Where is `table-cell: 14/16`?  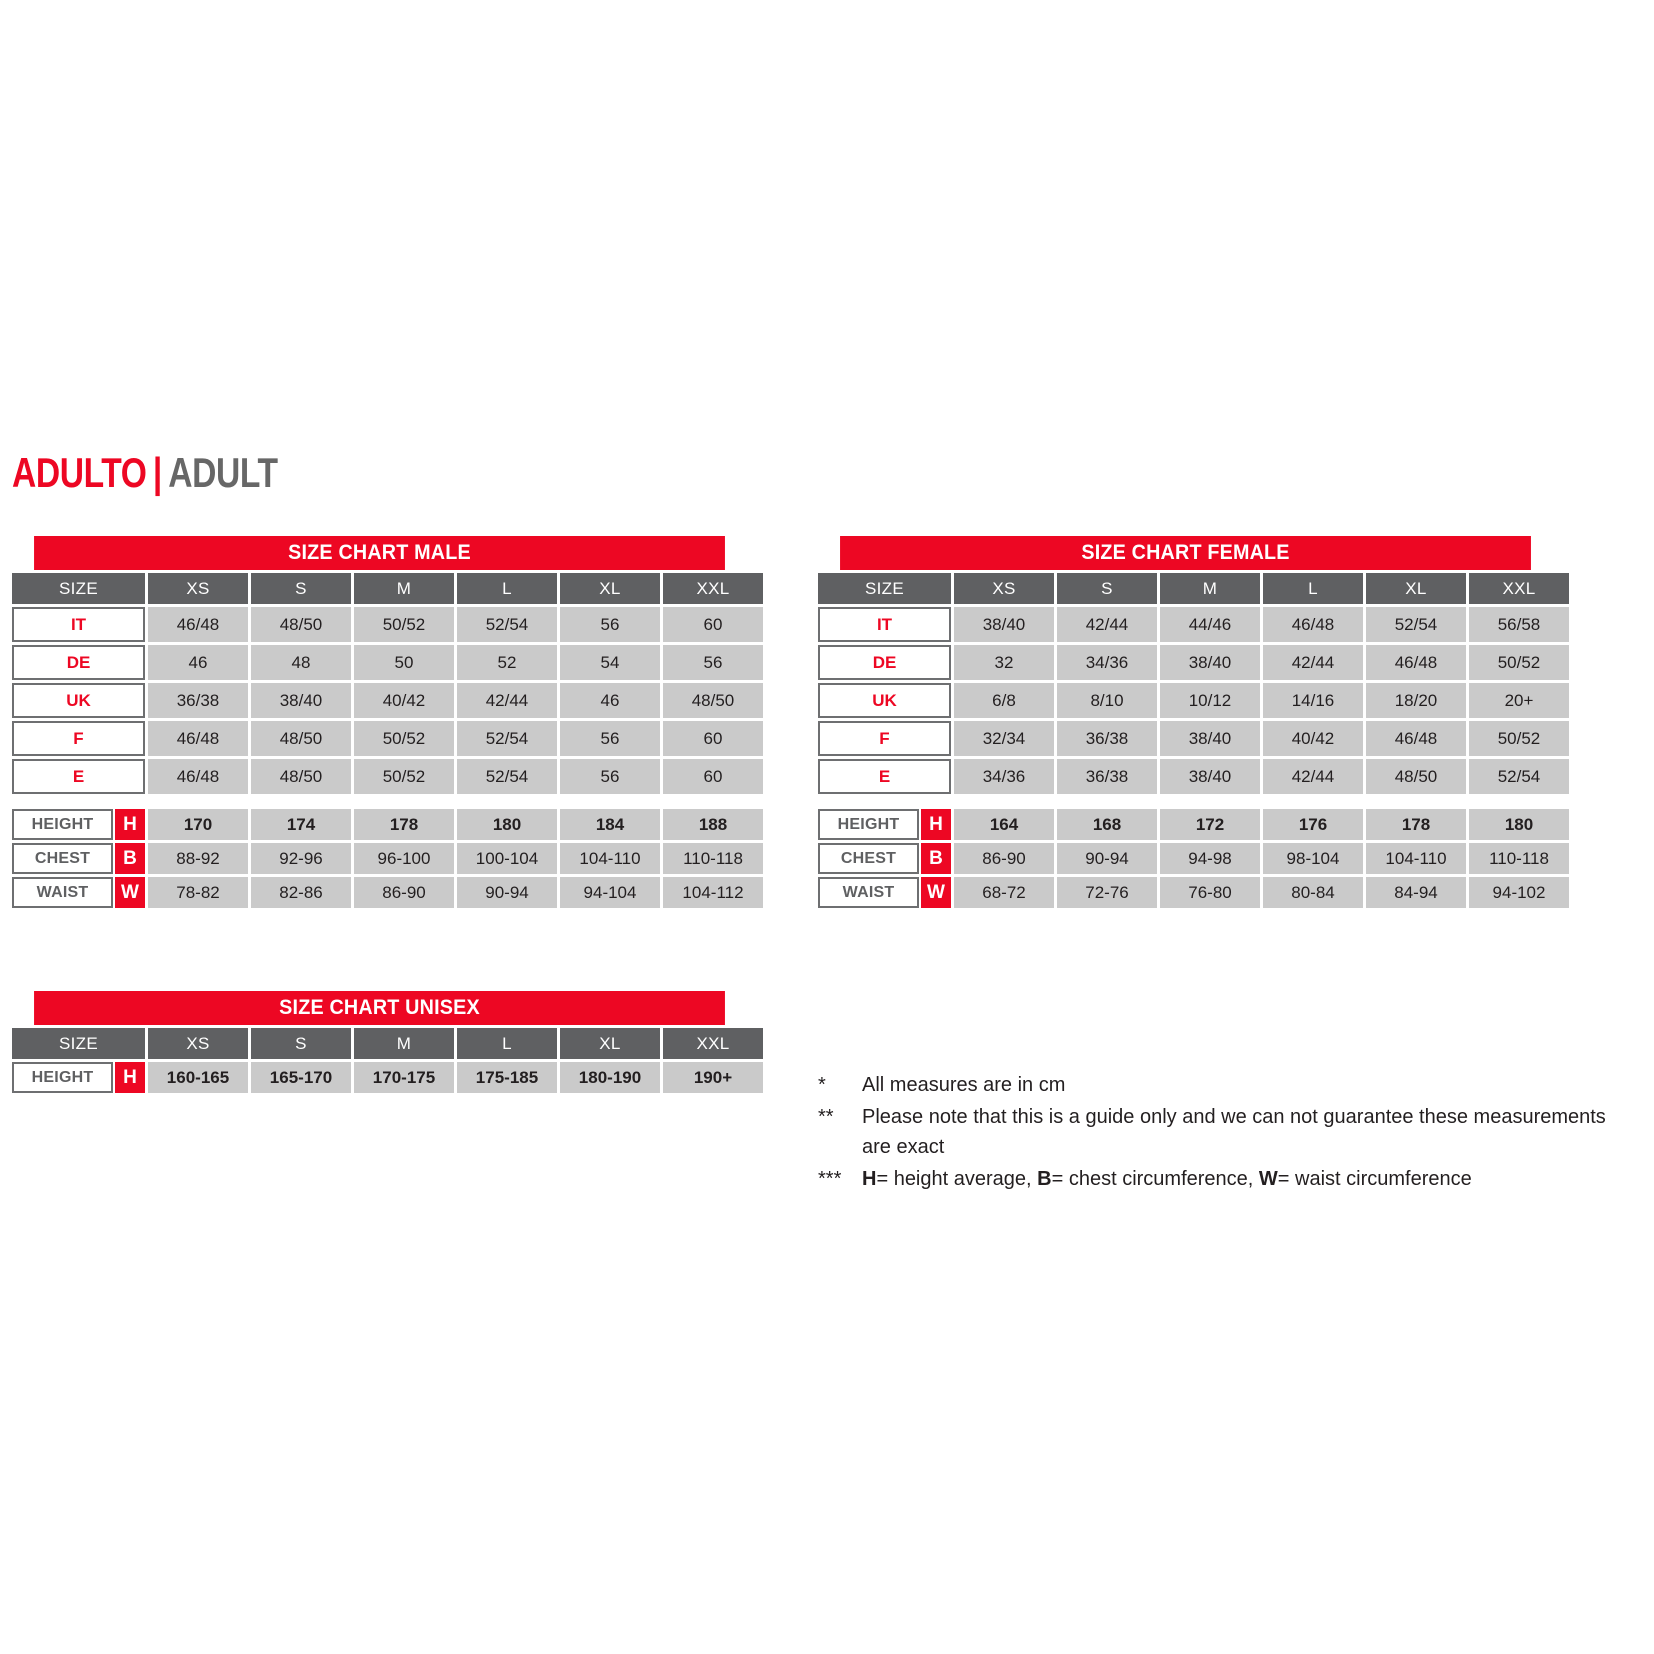
table-cell: 14/16 is located at coordinates (1313, 700).